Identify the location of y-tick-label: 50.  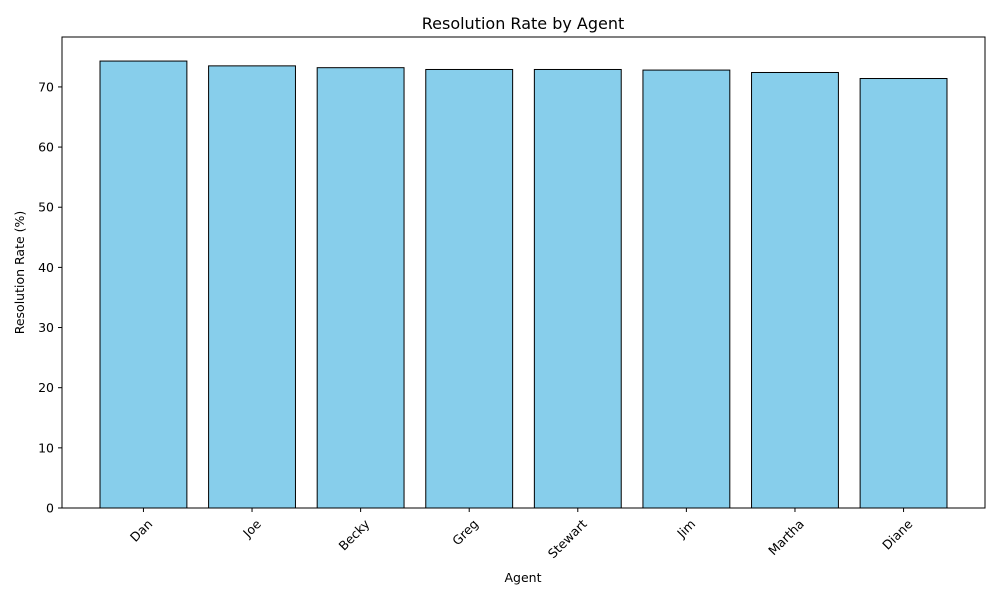
(46, 207).